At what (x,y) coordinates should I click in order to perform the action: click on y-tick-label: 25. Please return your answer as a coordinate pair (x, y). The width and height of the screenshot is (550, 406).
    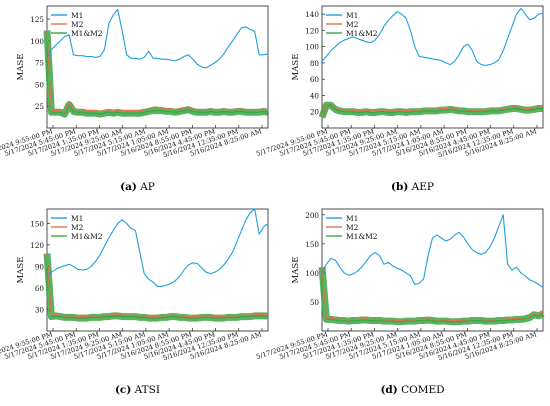
    Looking at the image, I should click on (40, 106).